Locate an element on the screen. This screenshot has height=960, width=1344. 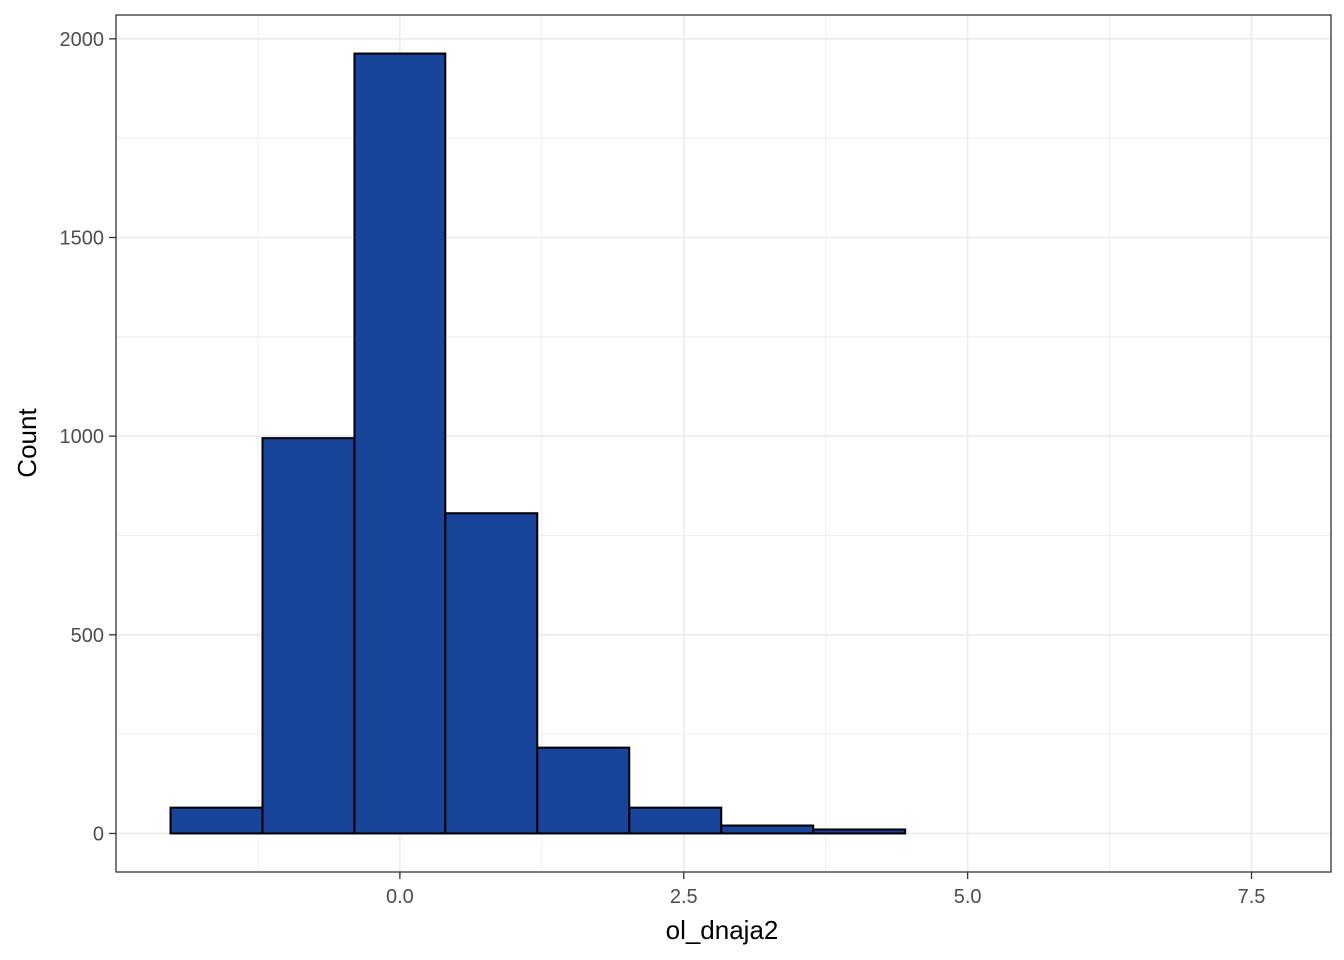
x-tick-label: 7.5 is located at coordinates (1252, 897).